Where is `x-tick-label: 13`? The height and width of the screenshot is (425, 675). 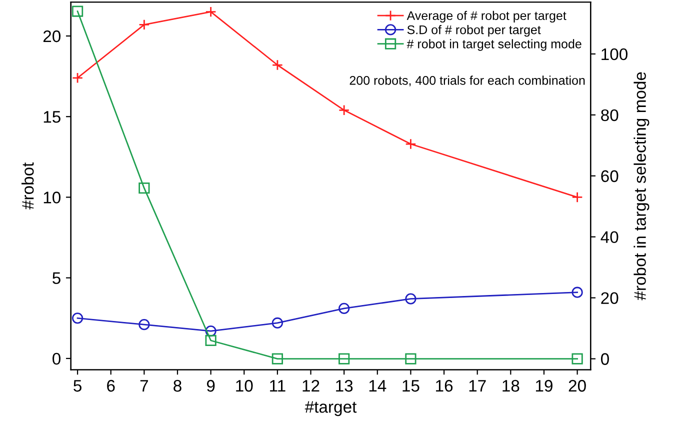
x-tick-label: 13 is located at coordinates (344, 386).